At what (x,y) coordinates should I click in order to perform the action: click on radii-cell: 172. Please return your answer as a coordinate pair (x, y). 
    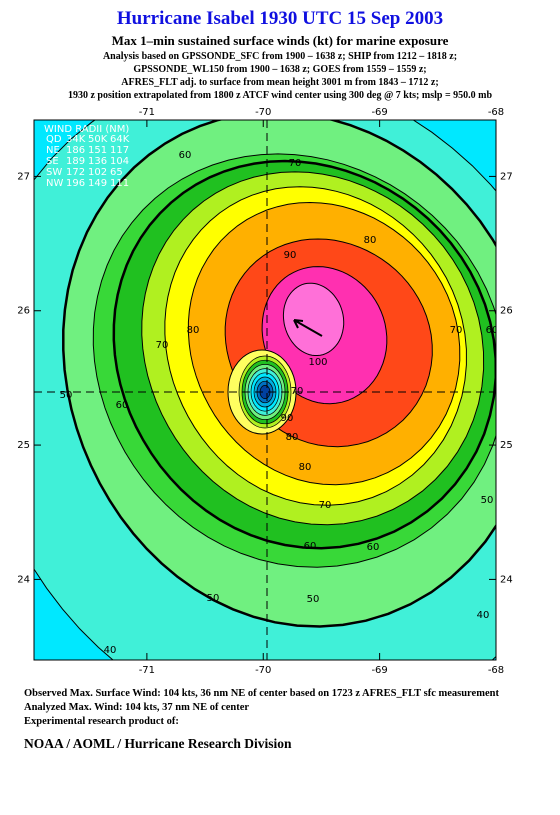
    Looking at the image, I should click on (75, 172).